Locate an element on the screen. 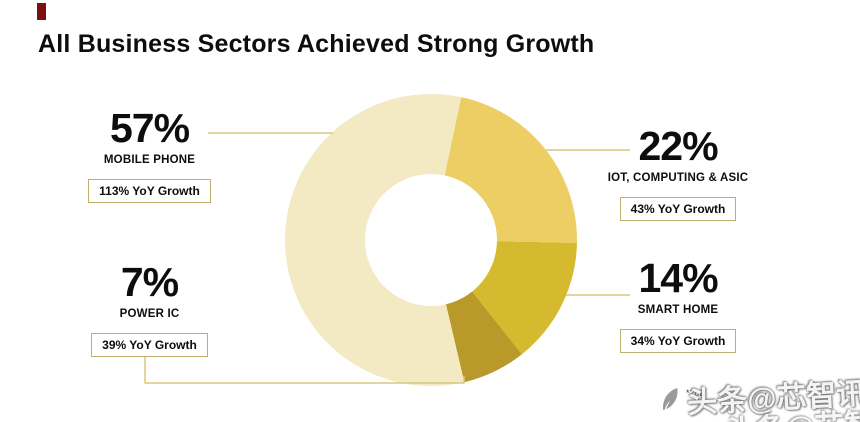  footnote: *202 is located at coordinates (695, 393).